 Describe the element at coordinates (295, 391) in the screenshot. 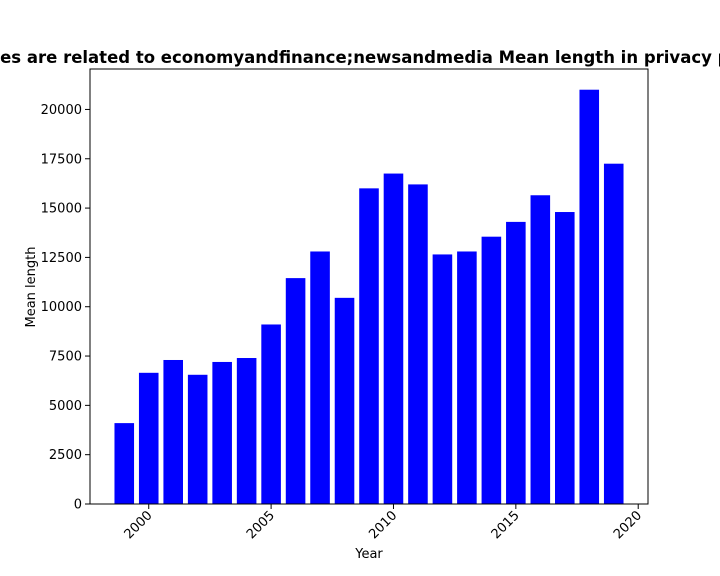

I see `bar-2006` at that location.